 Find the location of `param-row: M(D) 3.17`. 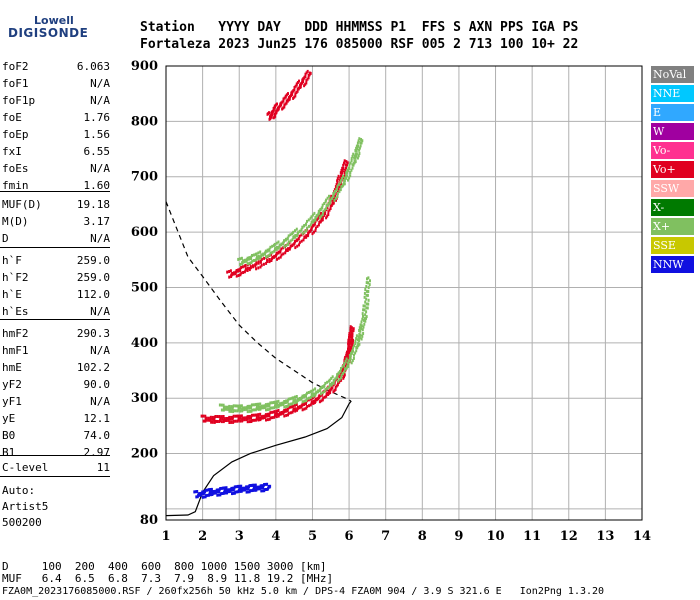

param-row: M(D) 3.17 is located at coordinates (56, 224).